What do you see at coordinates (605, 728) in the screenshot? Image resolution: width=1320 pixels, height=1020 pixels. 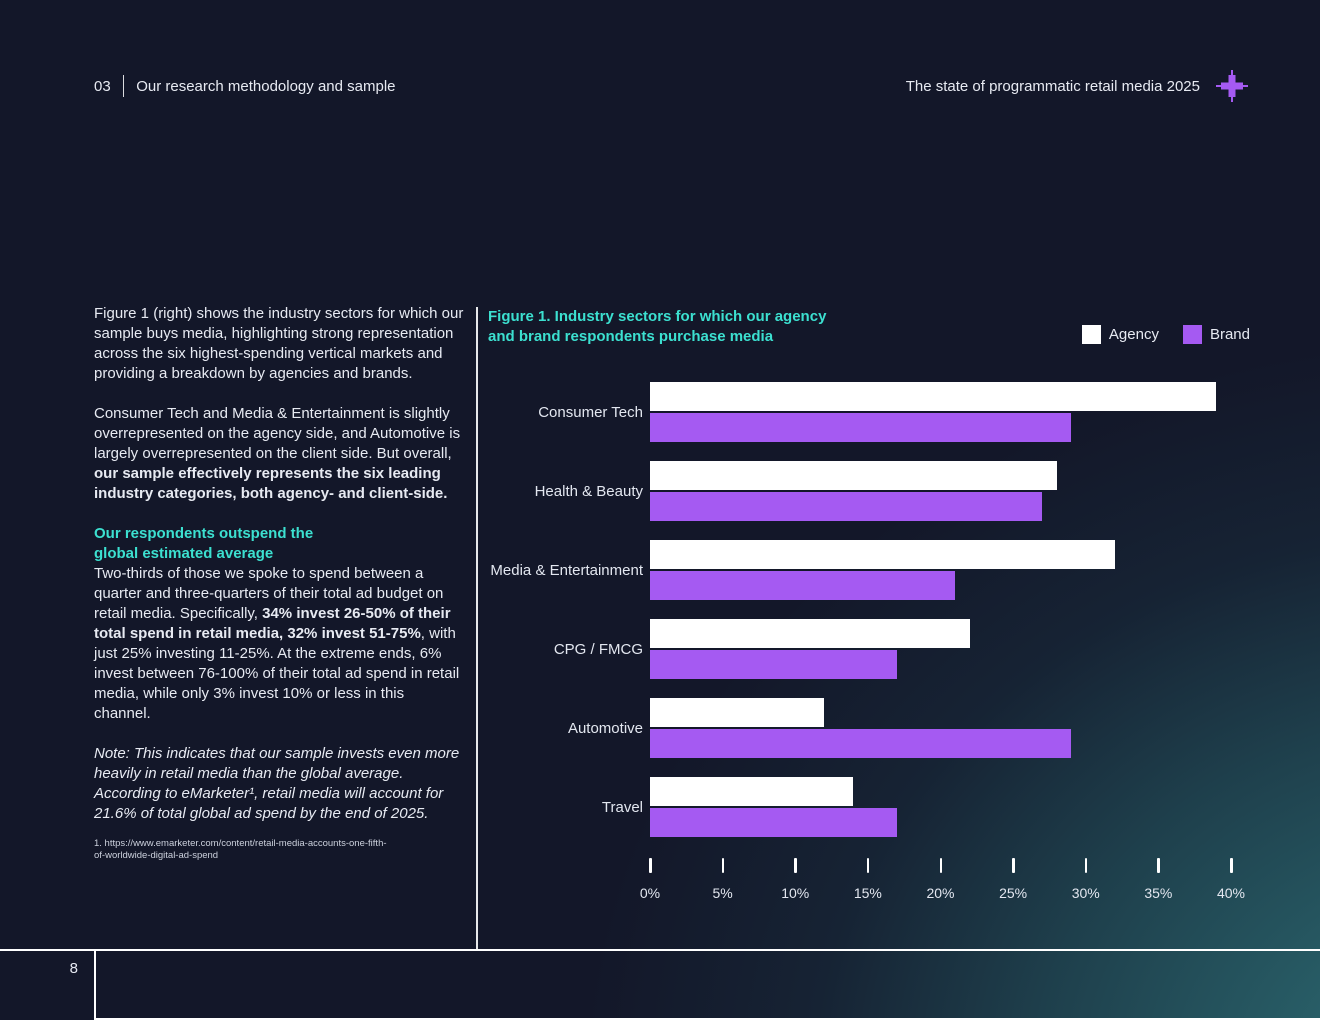 I see `category-label: Automotive` at bounding box center [605, 728].